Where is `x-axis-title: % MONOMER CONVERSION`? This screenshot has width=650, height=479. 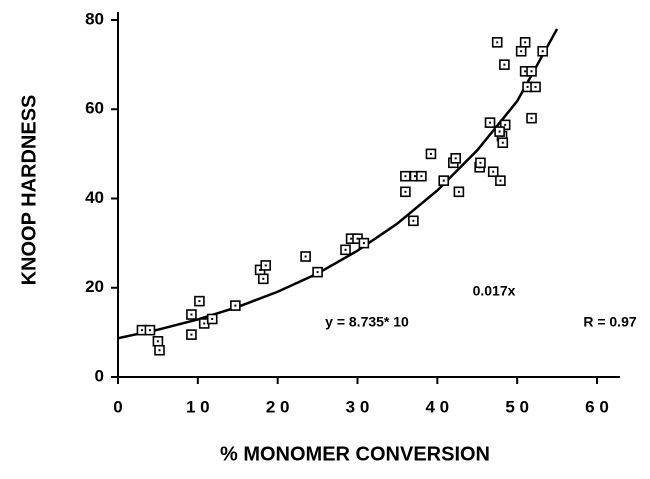
x-axis-title: % MONOMER CONVERSION is located at coordinates (355, 454).